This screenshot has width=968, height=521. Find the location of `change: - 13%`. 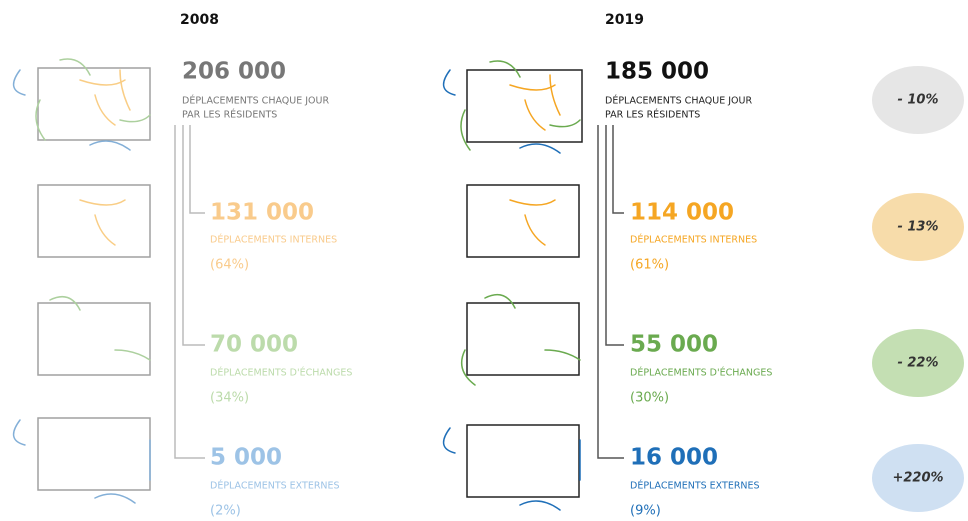

change: - 13% is located at coordinates (917, 227).